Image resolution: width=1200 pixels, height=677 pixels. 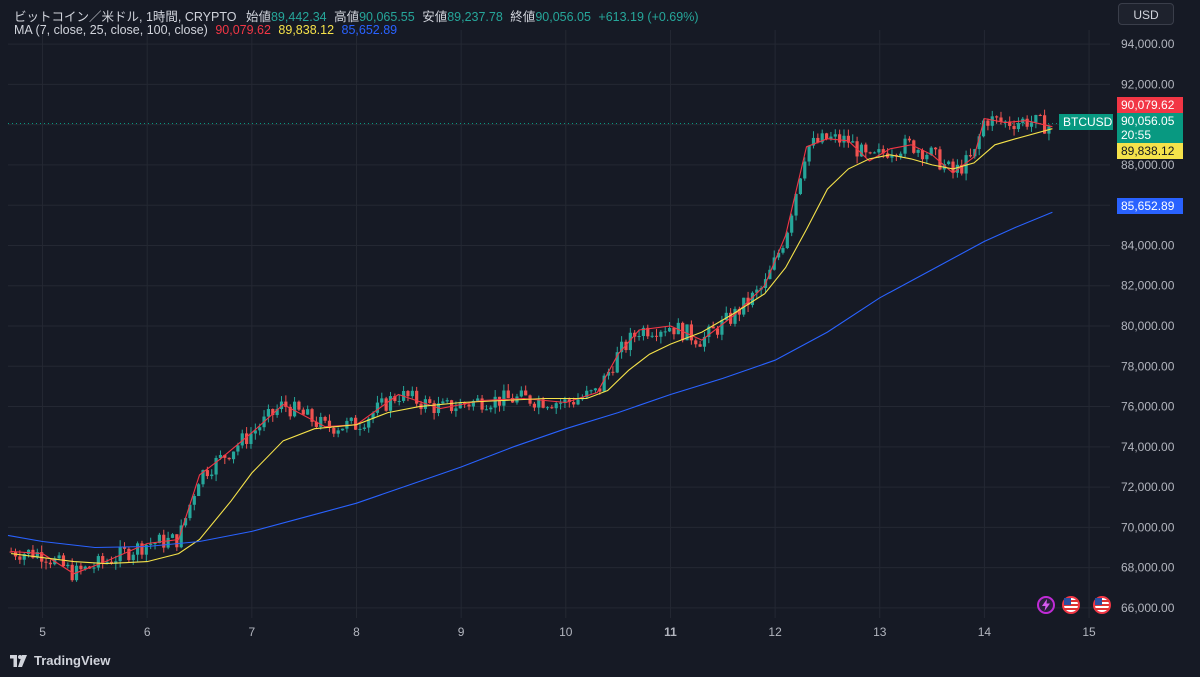 What do you see at coordinates (1071, 605) in the screenshot?
I see `us-flag-event-icon` at bounding box center [1071, 605].